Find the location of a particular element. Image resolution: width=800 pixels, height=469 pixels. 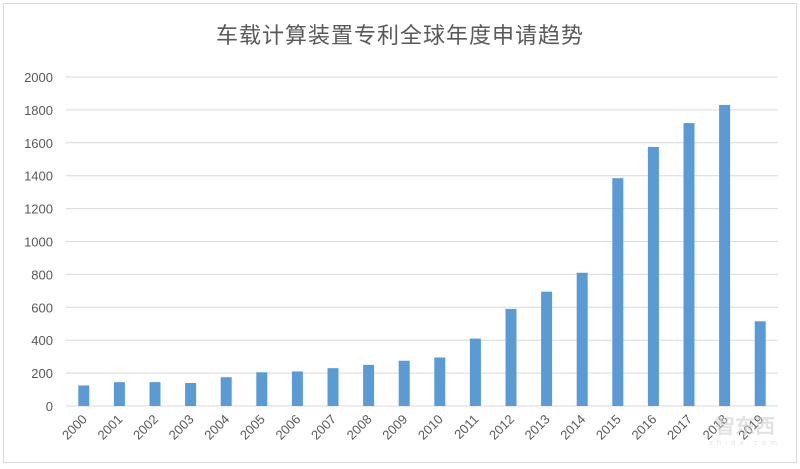

bar-2019 is located at coordinates (760, 363).